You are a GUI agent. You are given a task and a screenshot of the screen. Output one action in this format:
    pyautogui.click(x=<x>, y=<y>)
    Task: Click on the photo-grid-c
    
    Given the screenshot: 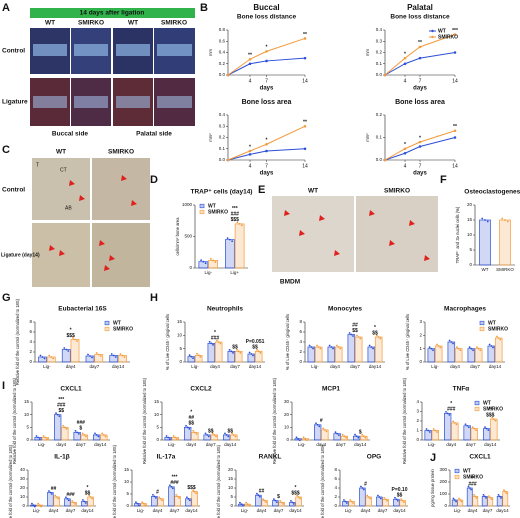 What is the action you would take?
    pyautogui.click(x=91, y=222)
    